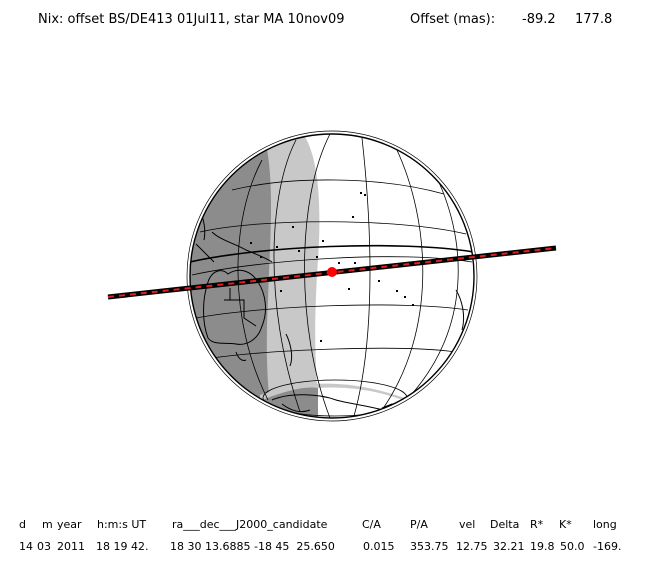 The image size is (646, 568). Describe the element at coordinates (539, 19) in the screenshot. I see `offset-x-value: -89.2` at that location.